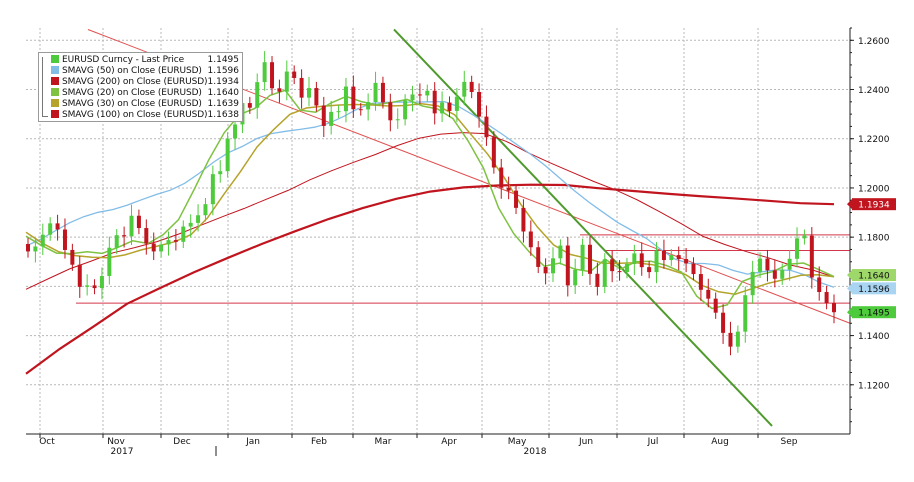 The height and width of the screenshot is (482, 914). What do you see at coordinates (874, 42) in the screenshot?
I see `y-tick-label: 1.2600` at bounding box center [874, 42].